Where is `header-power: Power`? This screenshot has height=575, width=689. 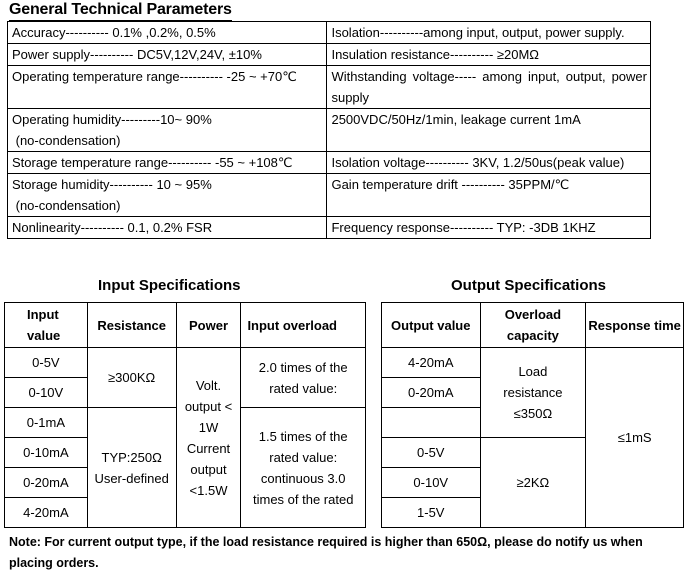 header-power: Power is located at coordinates (208, 325).